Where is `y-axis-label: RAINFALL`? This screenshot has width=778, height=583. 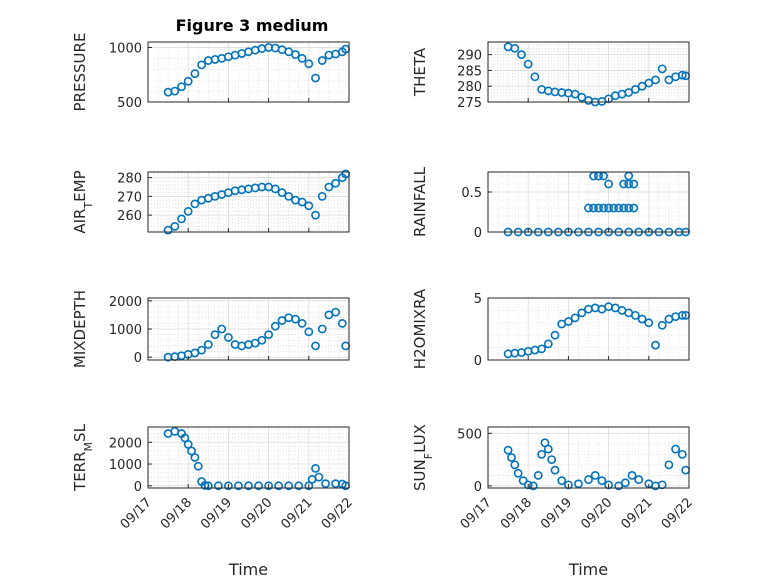
y-axis-label: RAINFALL is located at coordinates (420, 201).